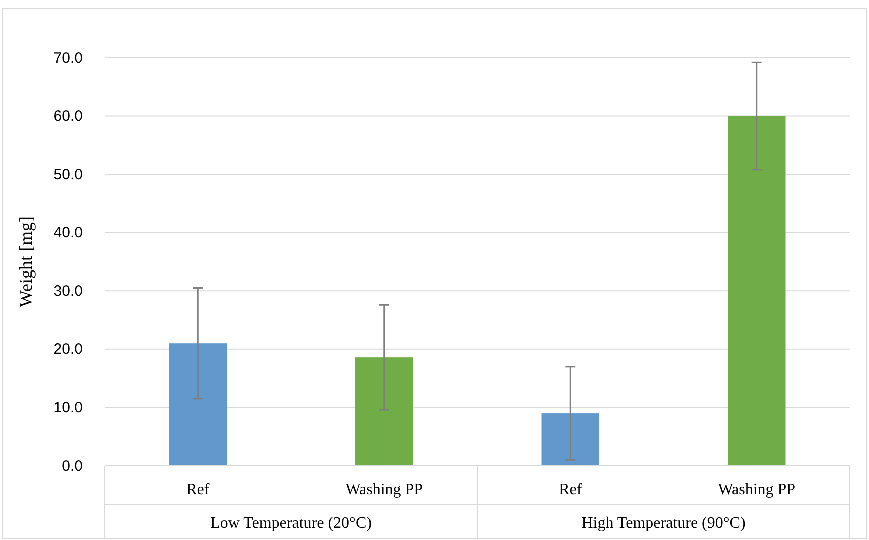 The image size is (869, 540). I want to click on y-tick-label: 70.0, so click(68, 58).